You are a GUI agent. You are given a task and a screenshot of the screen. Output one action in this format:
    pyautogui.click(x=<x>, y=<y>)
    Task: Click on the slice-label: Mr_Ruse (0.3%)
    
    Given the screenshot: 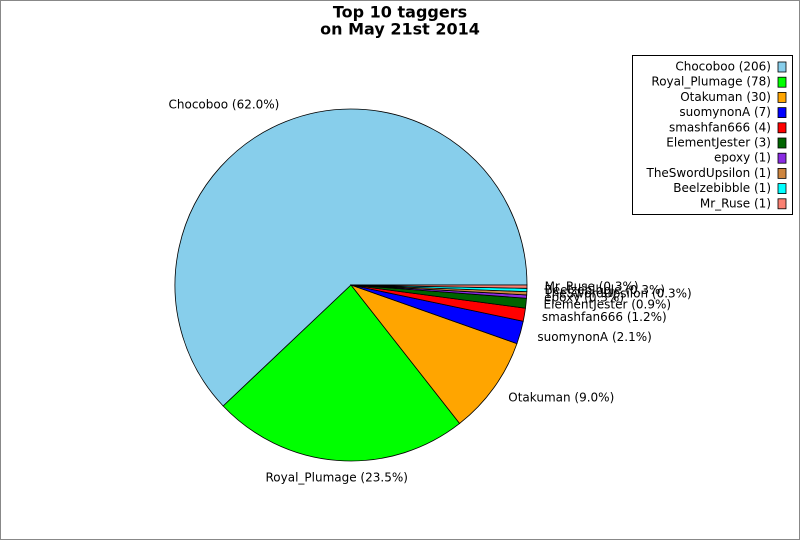 What is the action you would take?
    pyautogui.click(x=592, y=286)
    